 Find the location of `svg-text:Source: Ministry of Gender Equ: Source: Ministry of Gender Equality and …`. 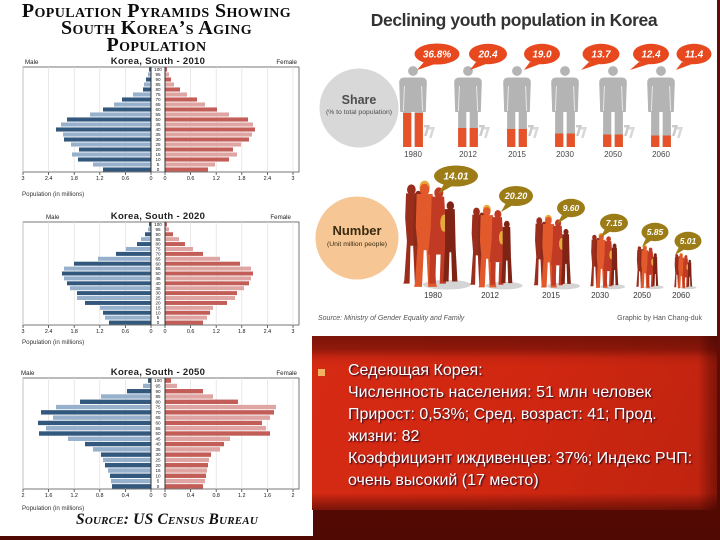

svg-text:Source: Ministry of Gender Equ: Source: Ministry of Gender Equality and … is located at coordinates (391, 318).